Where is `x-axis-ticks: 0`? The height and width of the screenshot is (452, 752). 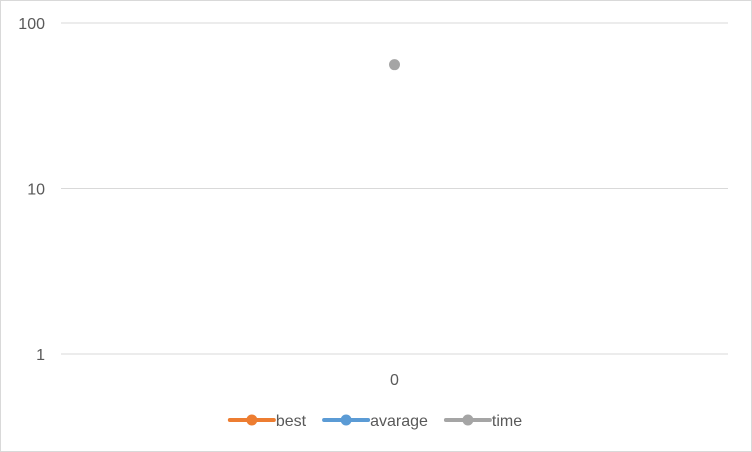
x-axis-ticks: 0 is located at coordinates (394, 380).